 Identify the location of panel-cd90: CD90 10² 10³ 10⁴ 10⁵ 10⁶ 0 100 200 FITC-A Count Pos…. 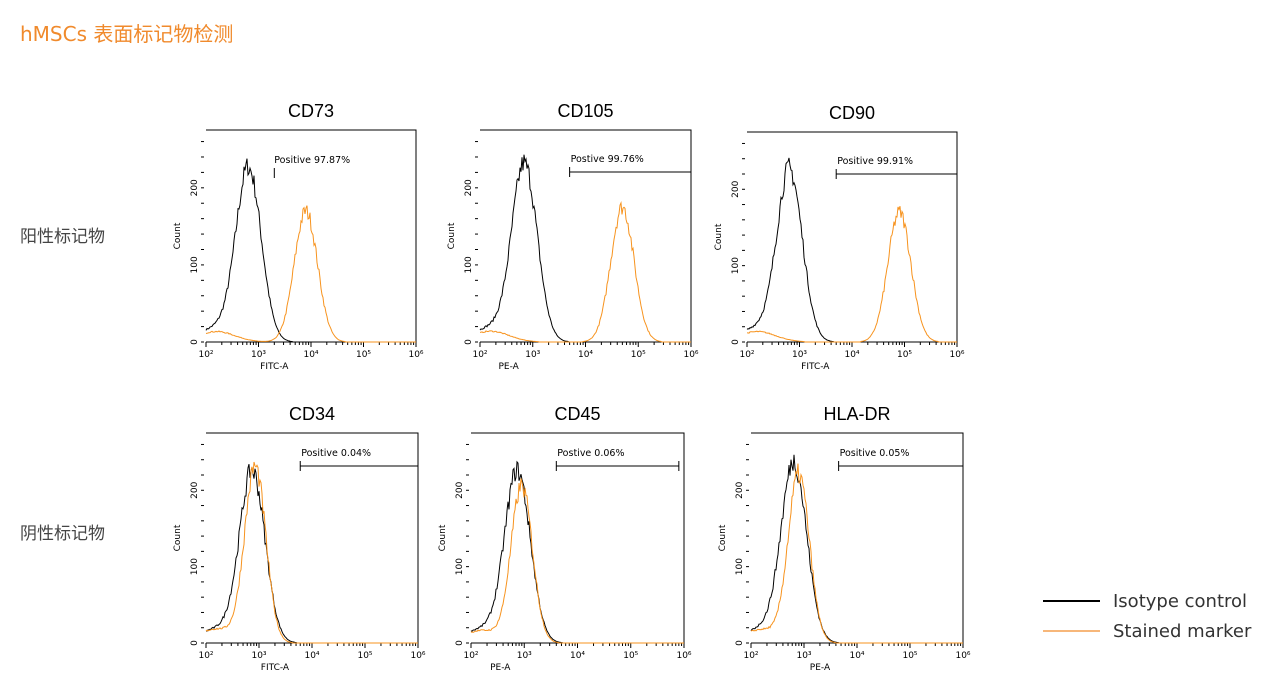
(839, 237).